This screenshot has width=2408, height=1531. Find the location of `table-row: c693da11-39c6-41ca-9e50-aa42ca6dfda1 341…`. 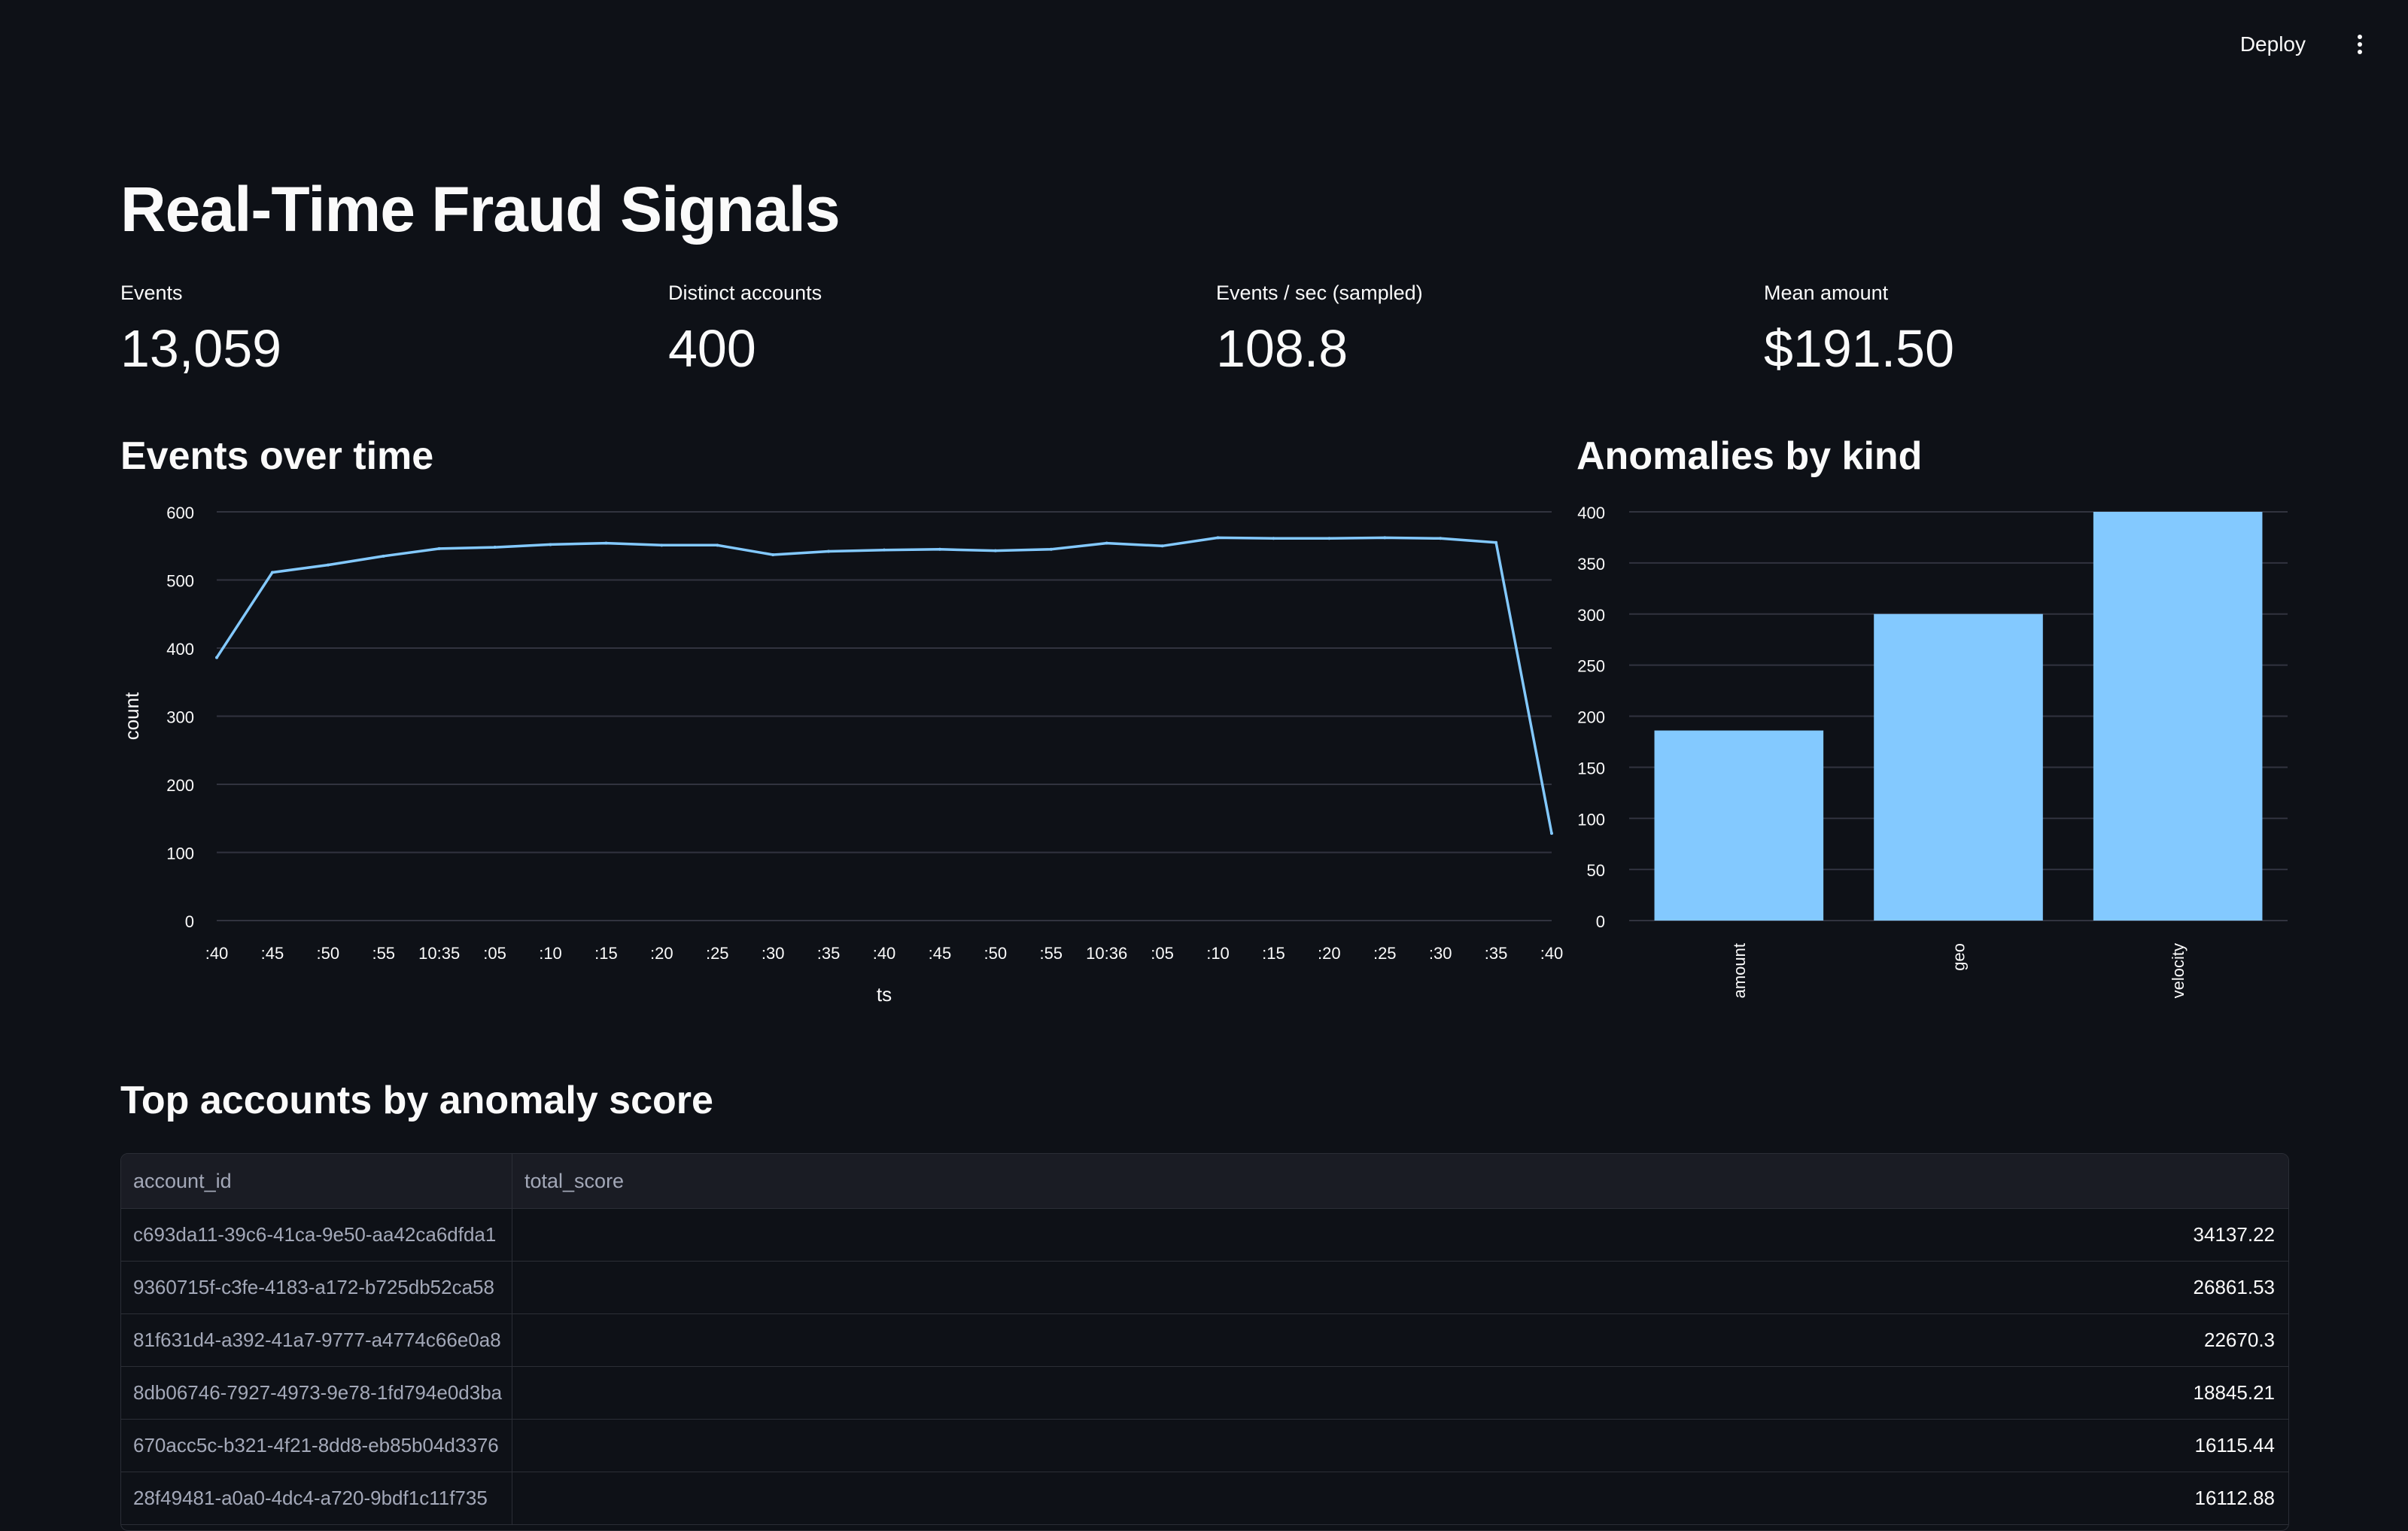

table-row: c693da11-39c6-41ca-9e50-aa42ca6dfda1 341… is located at coordinates (1204, 1235).